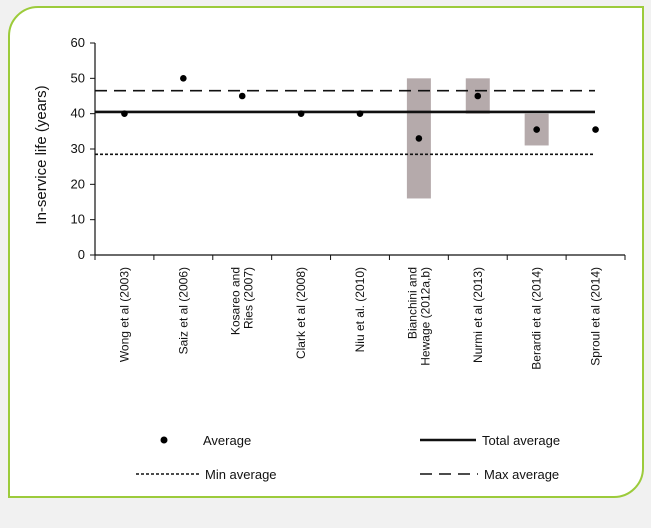 The height and width of the screenshot is (528, 651). What do you see at coordinates (360, 108) in the screenshot?
I see `average-points` at bounding box center [360, 108].